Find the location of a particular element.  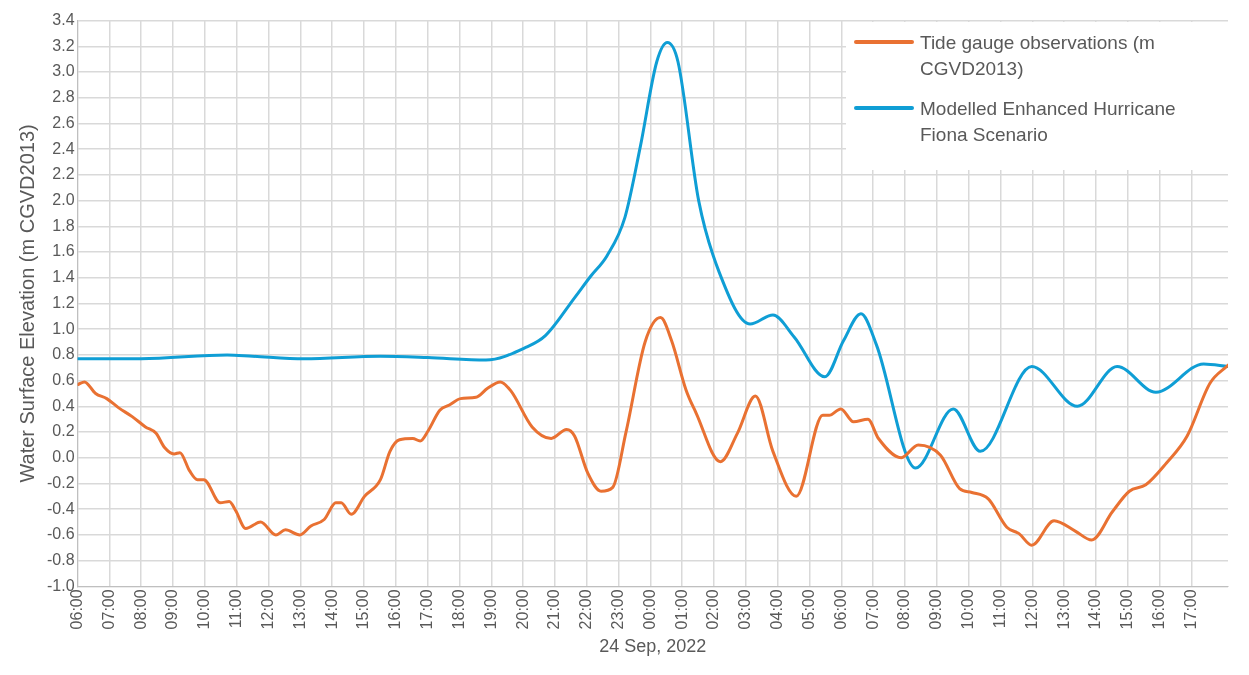

y-tick-label: 3.4 is located at coordinates (63, 20).